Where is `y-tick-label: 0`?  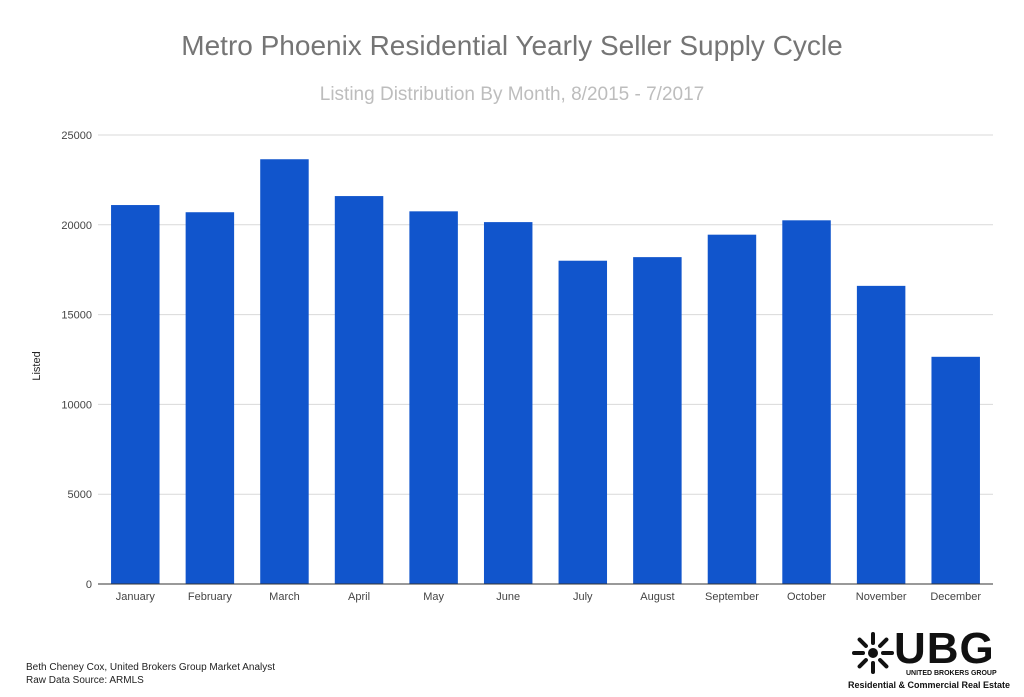 y-tick-label: 0 is located at coordinates (89, 585).